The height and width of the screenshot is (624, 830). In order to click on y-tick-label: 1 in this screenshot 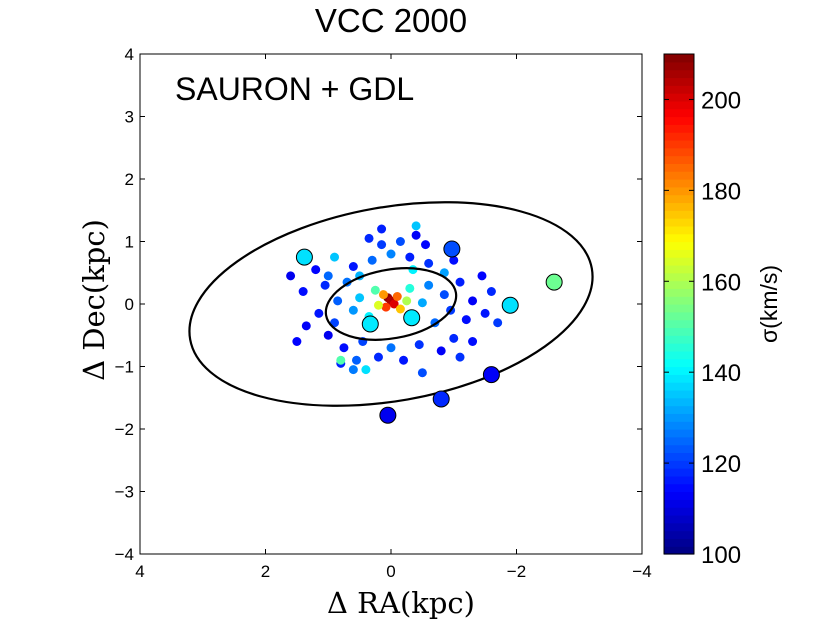, I will do `click(129, 242)`.